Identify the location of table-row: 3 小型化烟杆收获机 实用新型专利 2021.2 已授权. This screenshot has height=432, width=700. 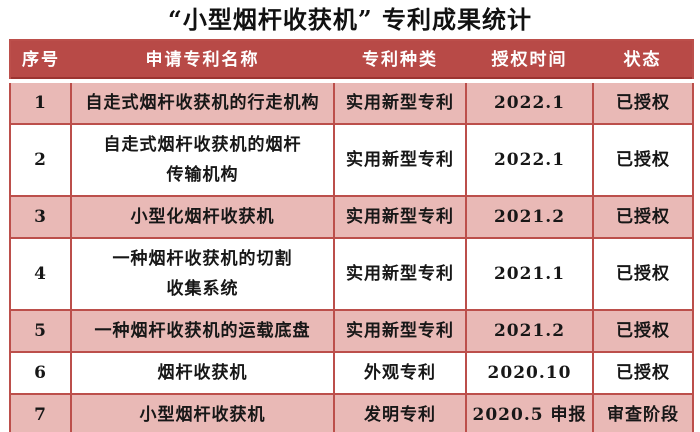
(351, 217).